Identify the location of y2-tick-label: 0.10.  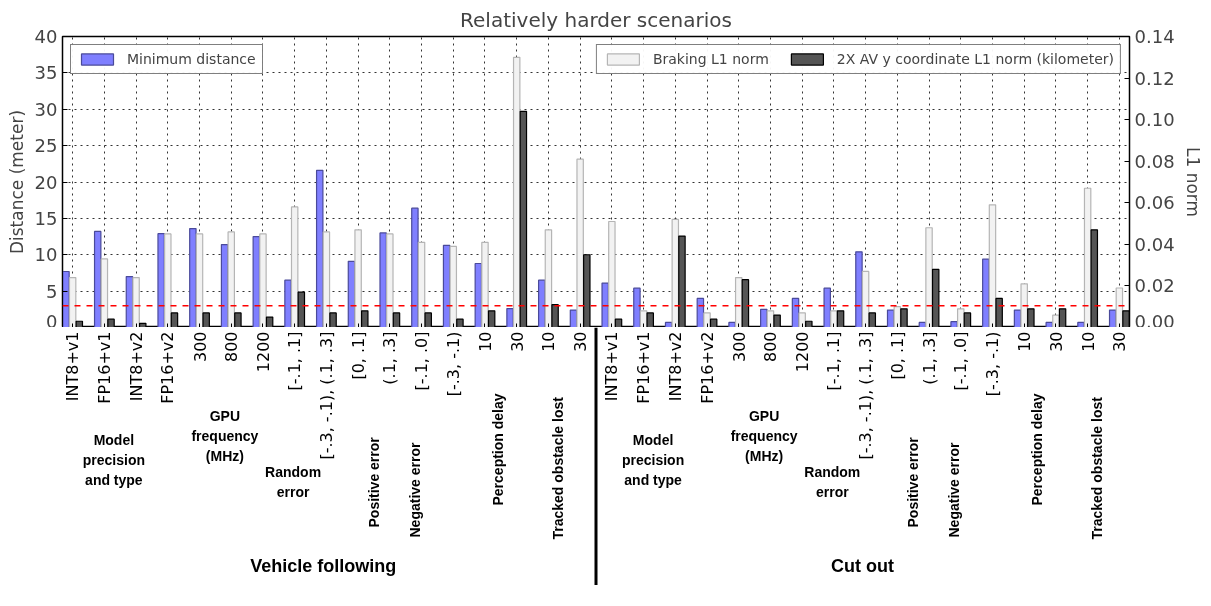
(1154, 120).